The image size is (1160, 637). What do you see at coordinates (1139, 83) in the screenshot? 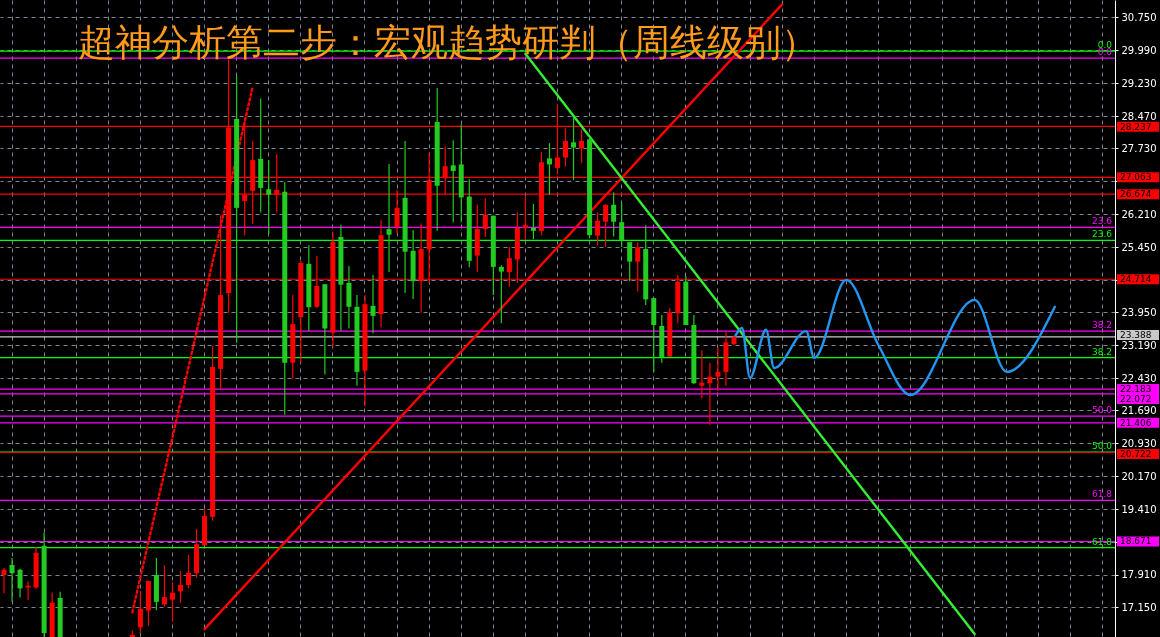
I see `y-tick-label: 29.230` at bounding box center [1139, 83].